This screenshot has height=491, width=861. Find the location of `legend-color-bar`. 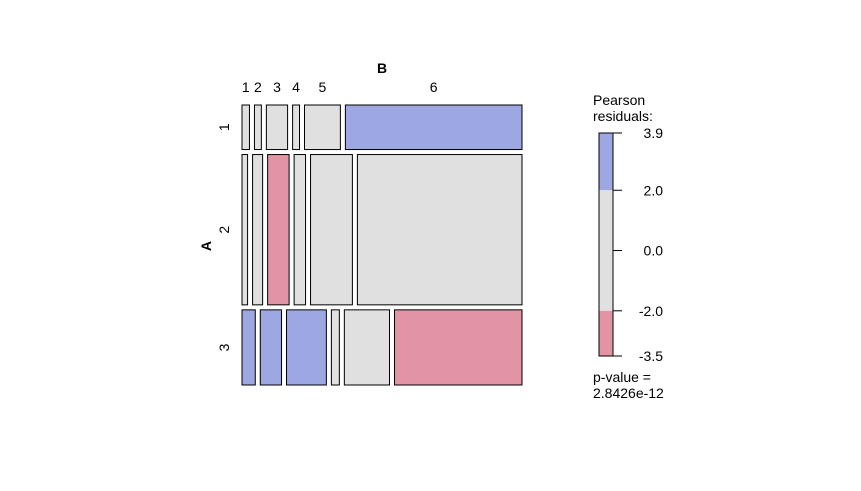

legend-color-bar is located at coordinates (606, 244).